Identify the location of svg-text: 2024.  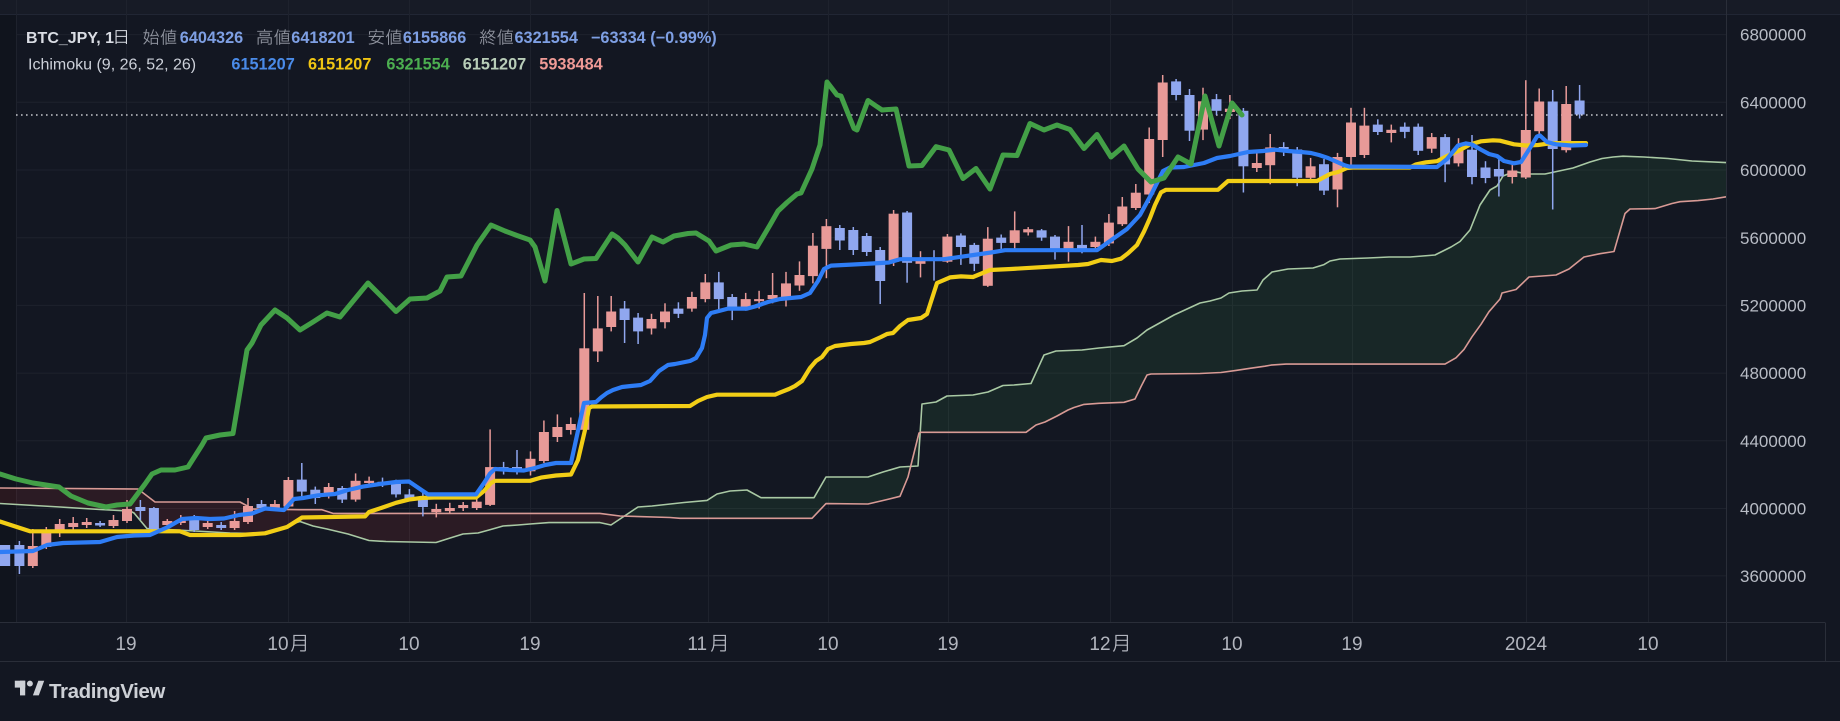
(1526, 644).